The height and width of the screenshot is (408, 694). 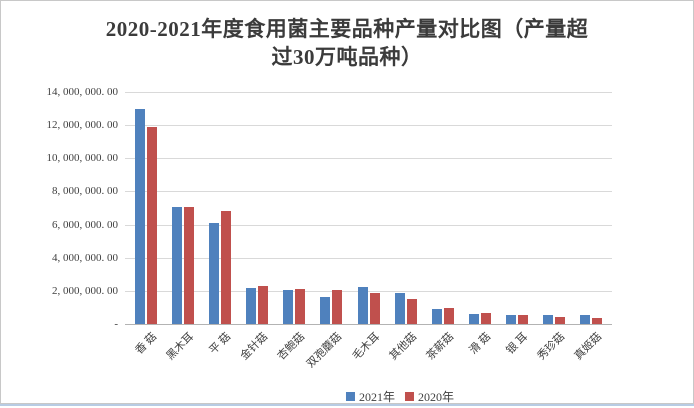 What do you see at coordinates (226, 267) in the screenshot?
I see `bar-2020年-平菇` at bounding box center [226, 267].